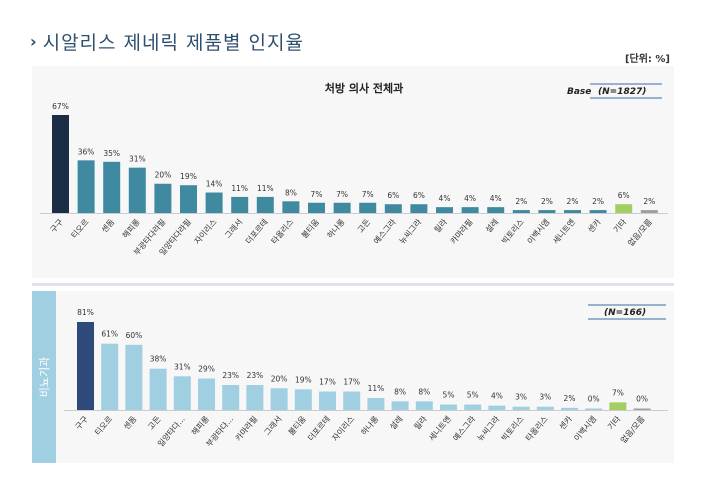  What do you see at coordinates (461, 231) in the screenshot?
I see `tick-label: 카마라필` at bounding box center [461, 231].